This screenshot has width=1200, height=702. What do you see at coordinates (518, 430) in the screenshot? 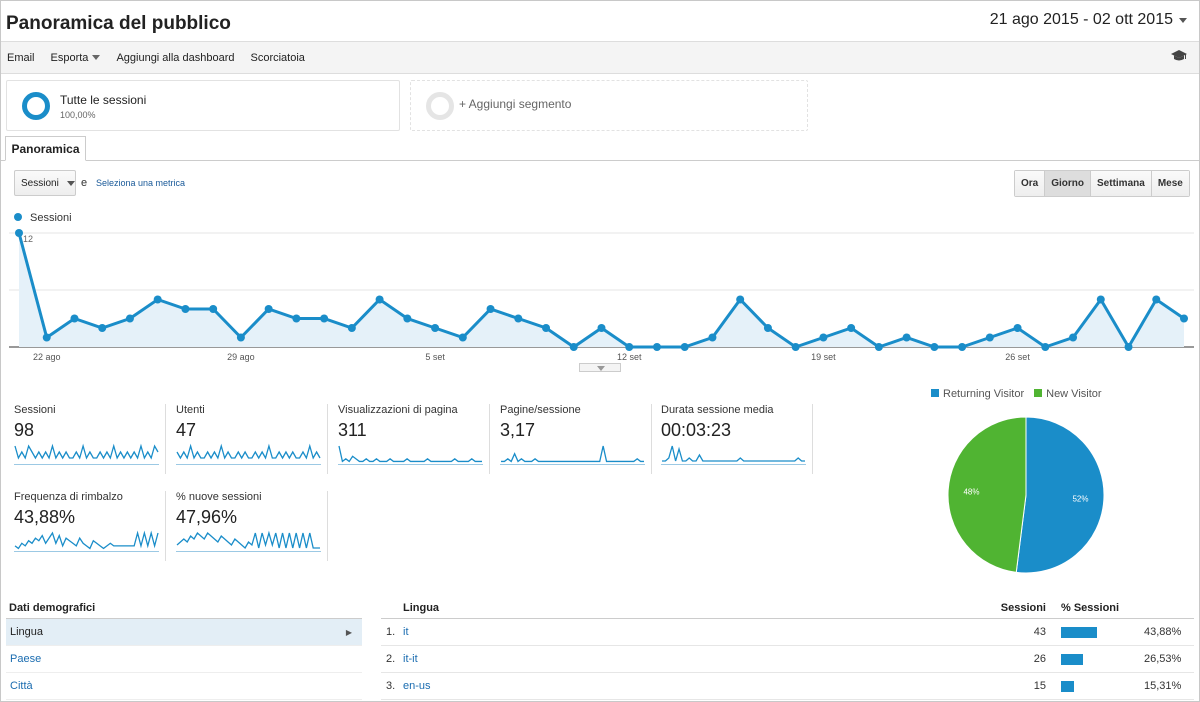
I see `kpi-value: 3,17` at bounding box center [518, 430].